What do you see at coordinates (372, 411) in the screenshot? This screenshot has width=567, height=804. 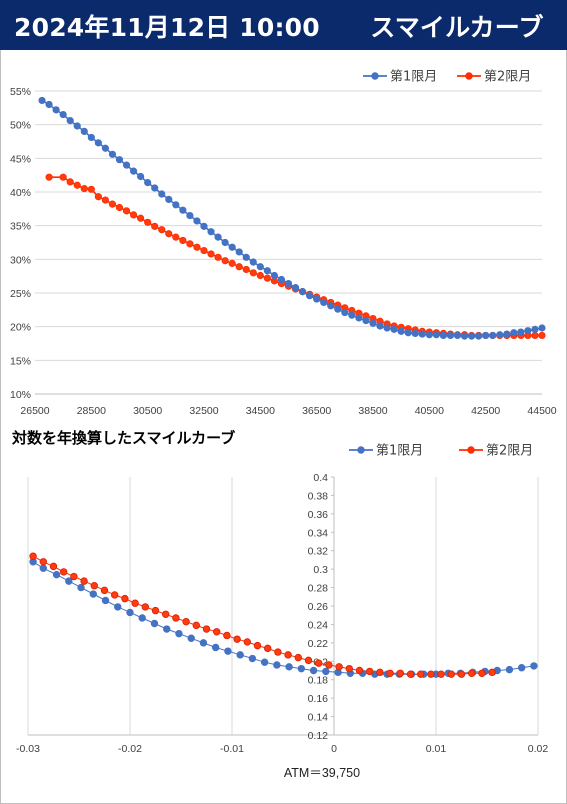 I see `x-tick-label: 38500` at bounding box center [372, 411].